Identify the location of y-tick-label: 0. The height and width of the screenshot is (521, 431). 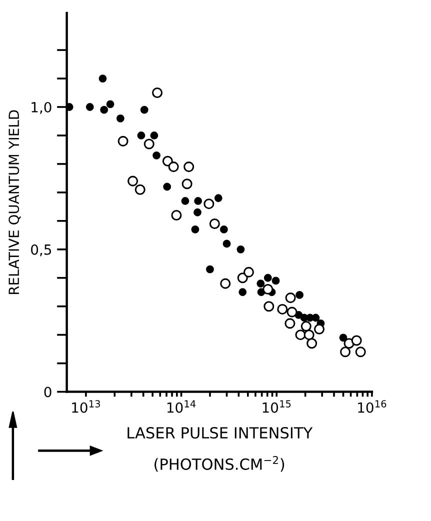
(48, 392).